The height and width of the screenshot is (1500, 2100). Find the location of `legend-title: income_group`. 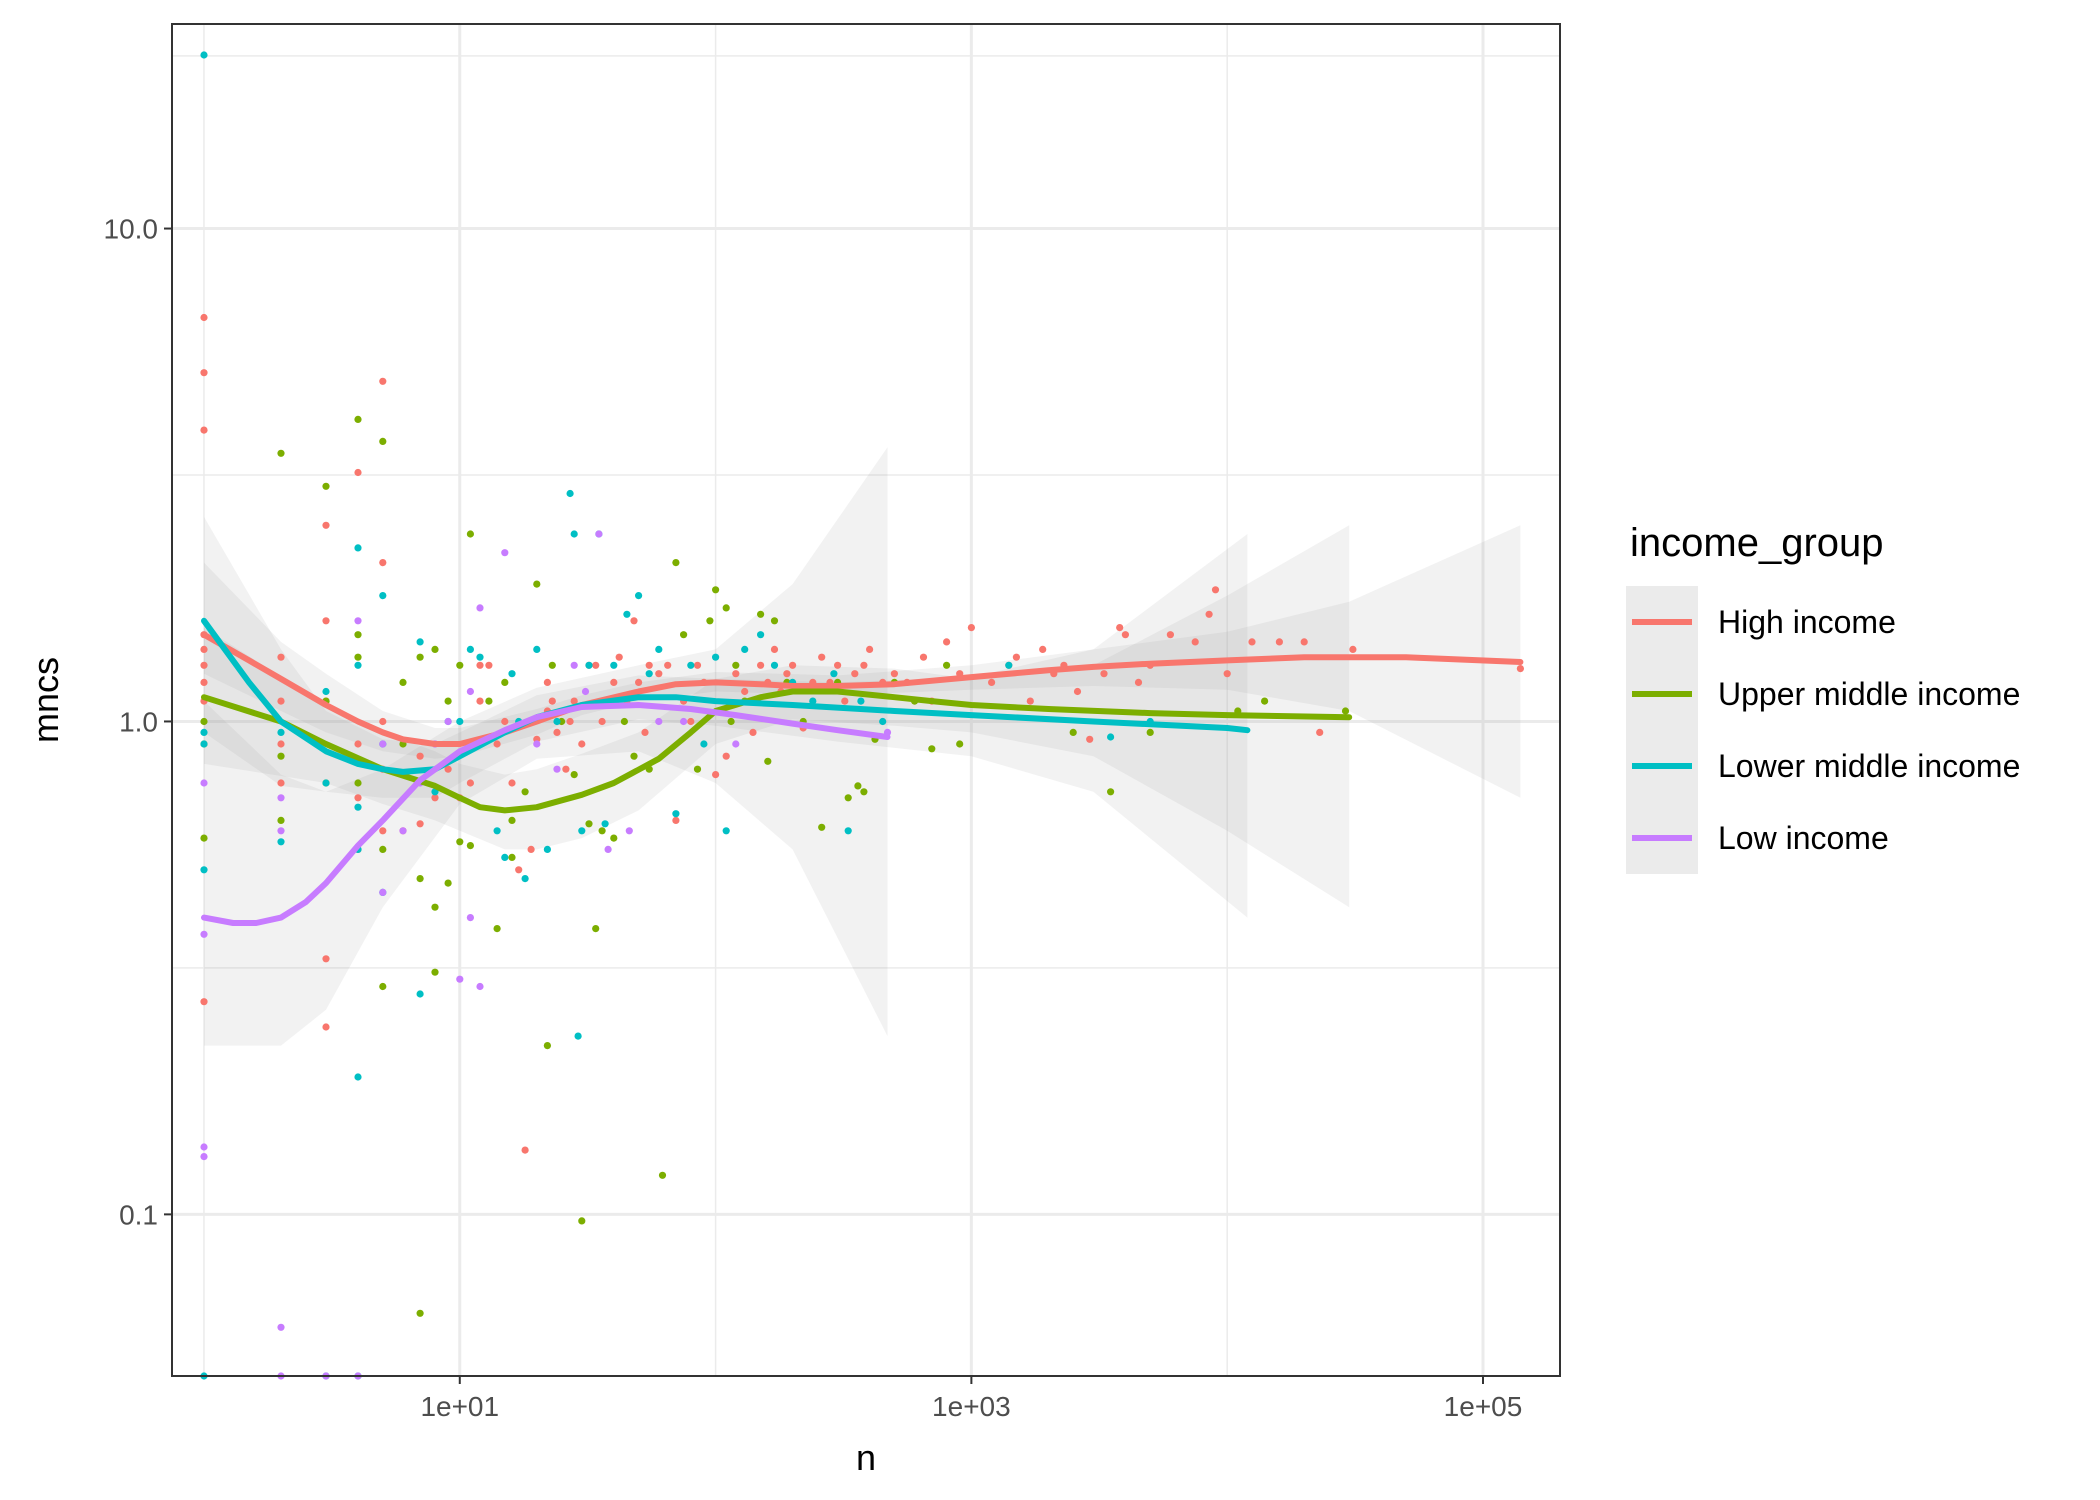

legend-title: income_group is located at coordinates (1757, 543).